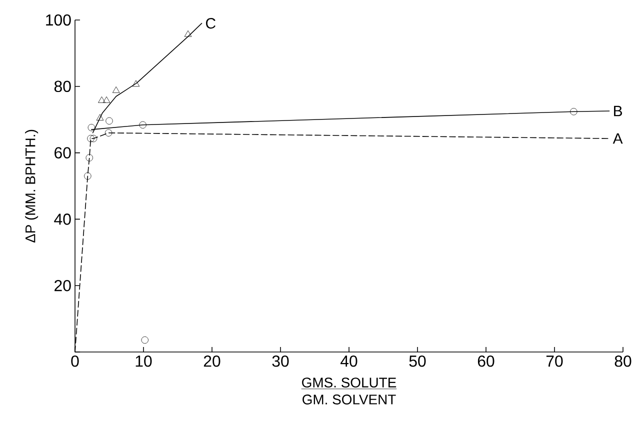 This screenshot has height=422, width=633. Describe the element at coordinates (618, 111) in the screenshot. I see `series-label: B` at that location.